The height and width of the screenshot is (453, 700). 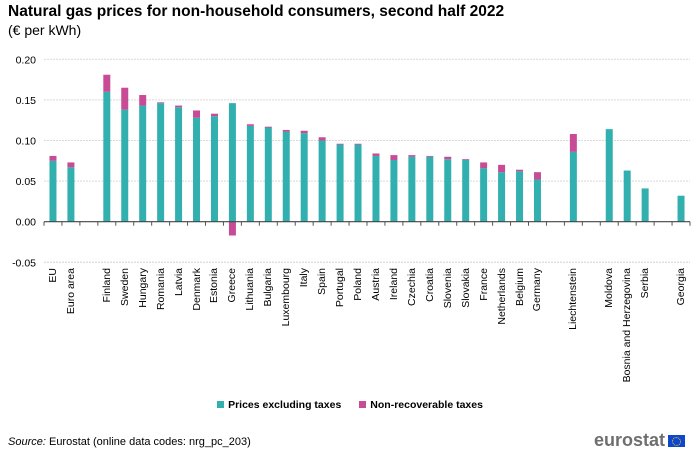 I want to click on x-tick-label: Greece, so click(x=232, y=285).